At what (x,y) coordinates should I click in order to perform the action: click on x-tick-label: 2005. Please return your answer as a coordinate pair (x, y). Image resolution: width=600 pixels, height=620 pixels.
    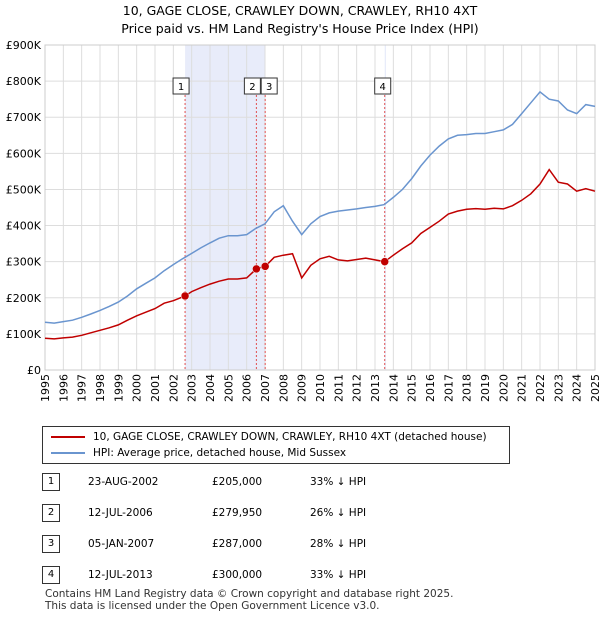
    Looking at the image, I should click on (228, 388).